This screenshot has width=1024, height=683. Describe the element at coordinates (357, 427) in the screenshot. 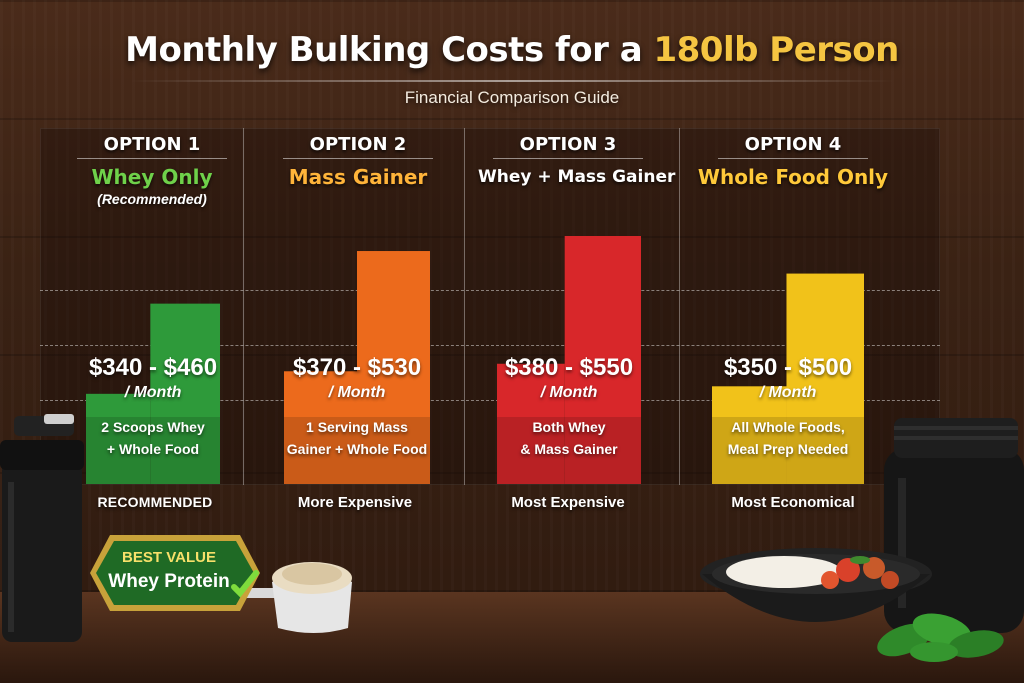

I see `description-line: 1 Serving Mass` at that location.